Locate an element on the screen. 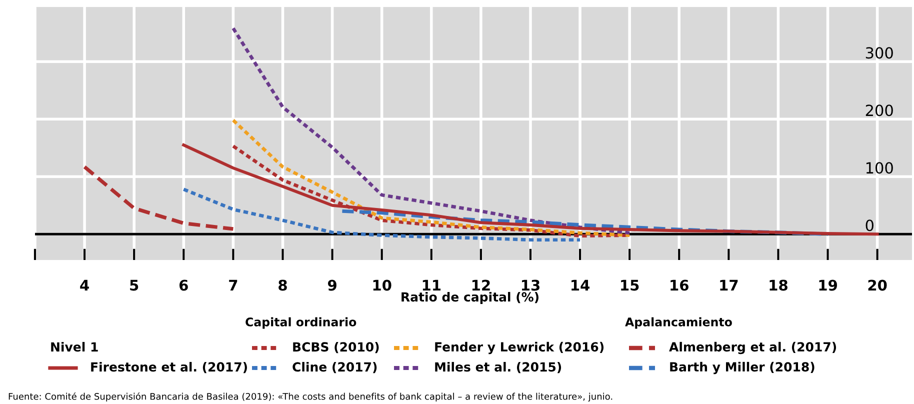  text: Capital ordinario is located at coordinates (301, 323).